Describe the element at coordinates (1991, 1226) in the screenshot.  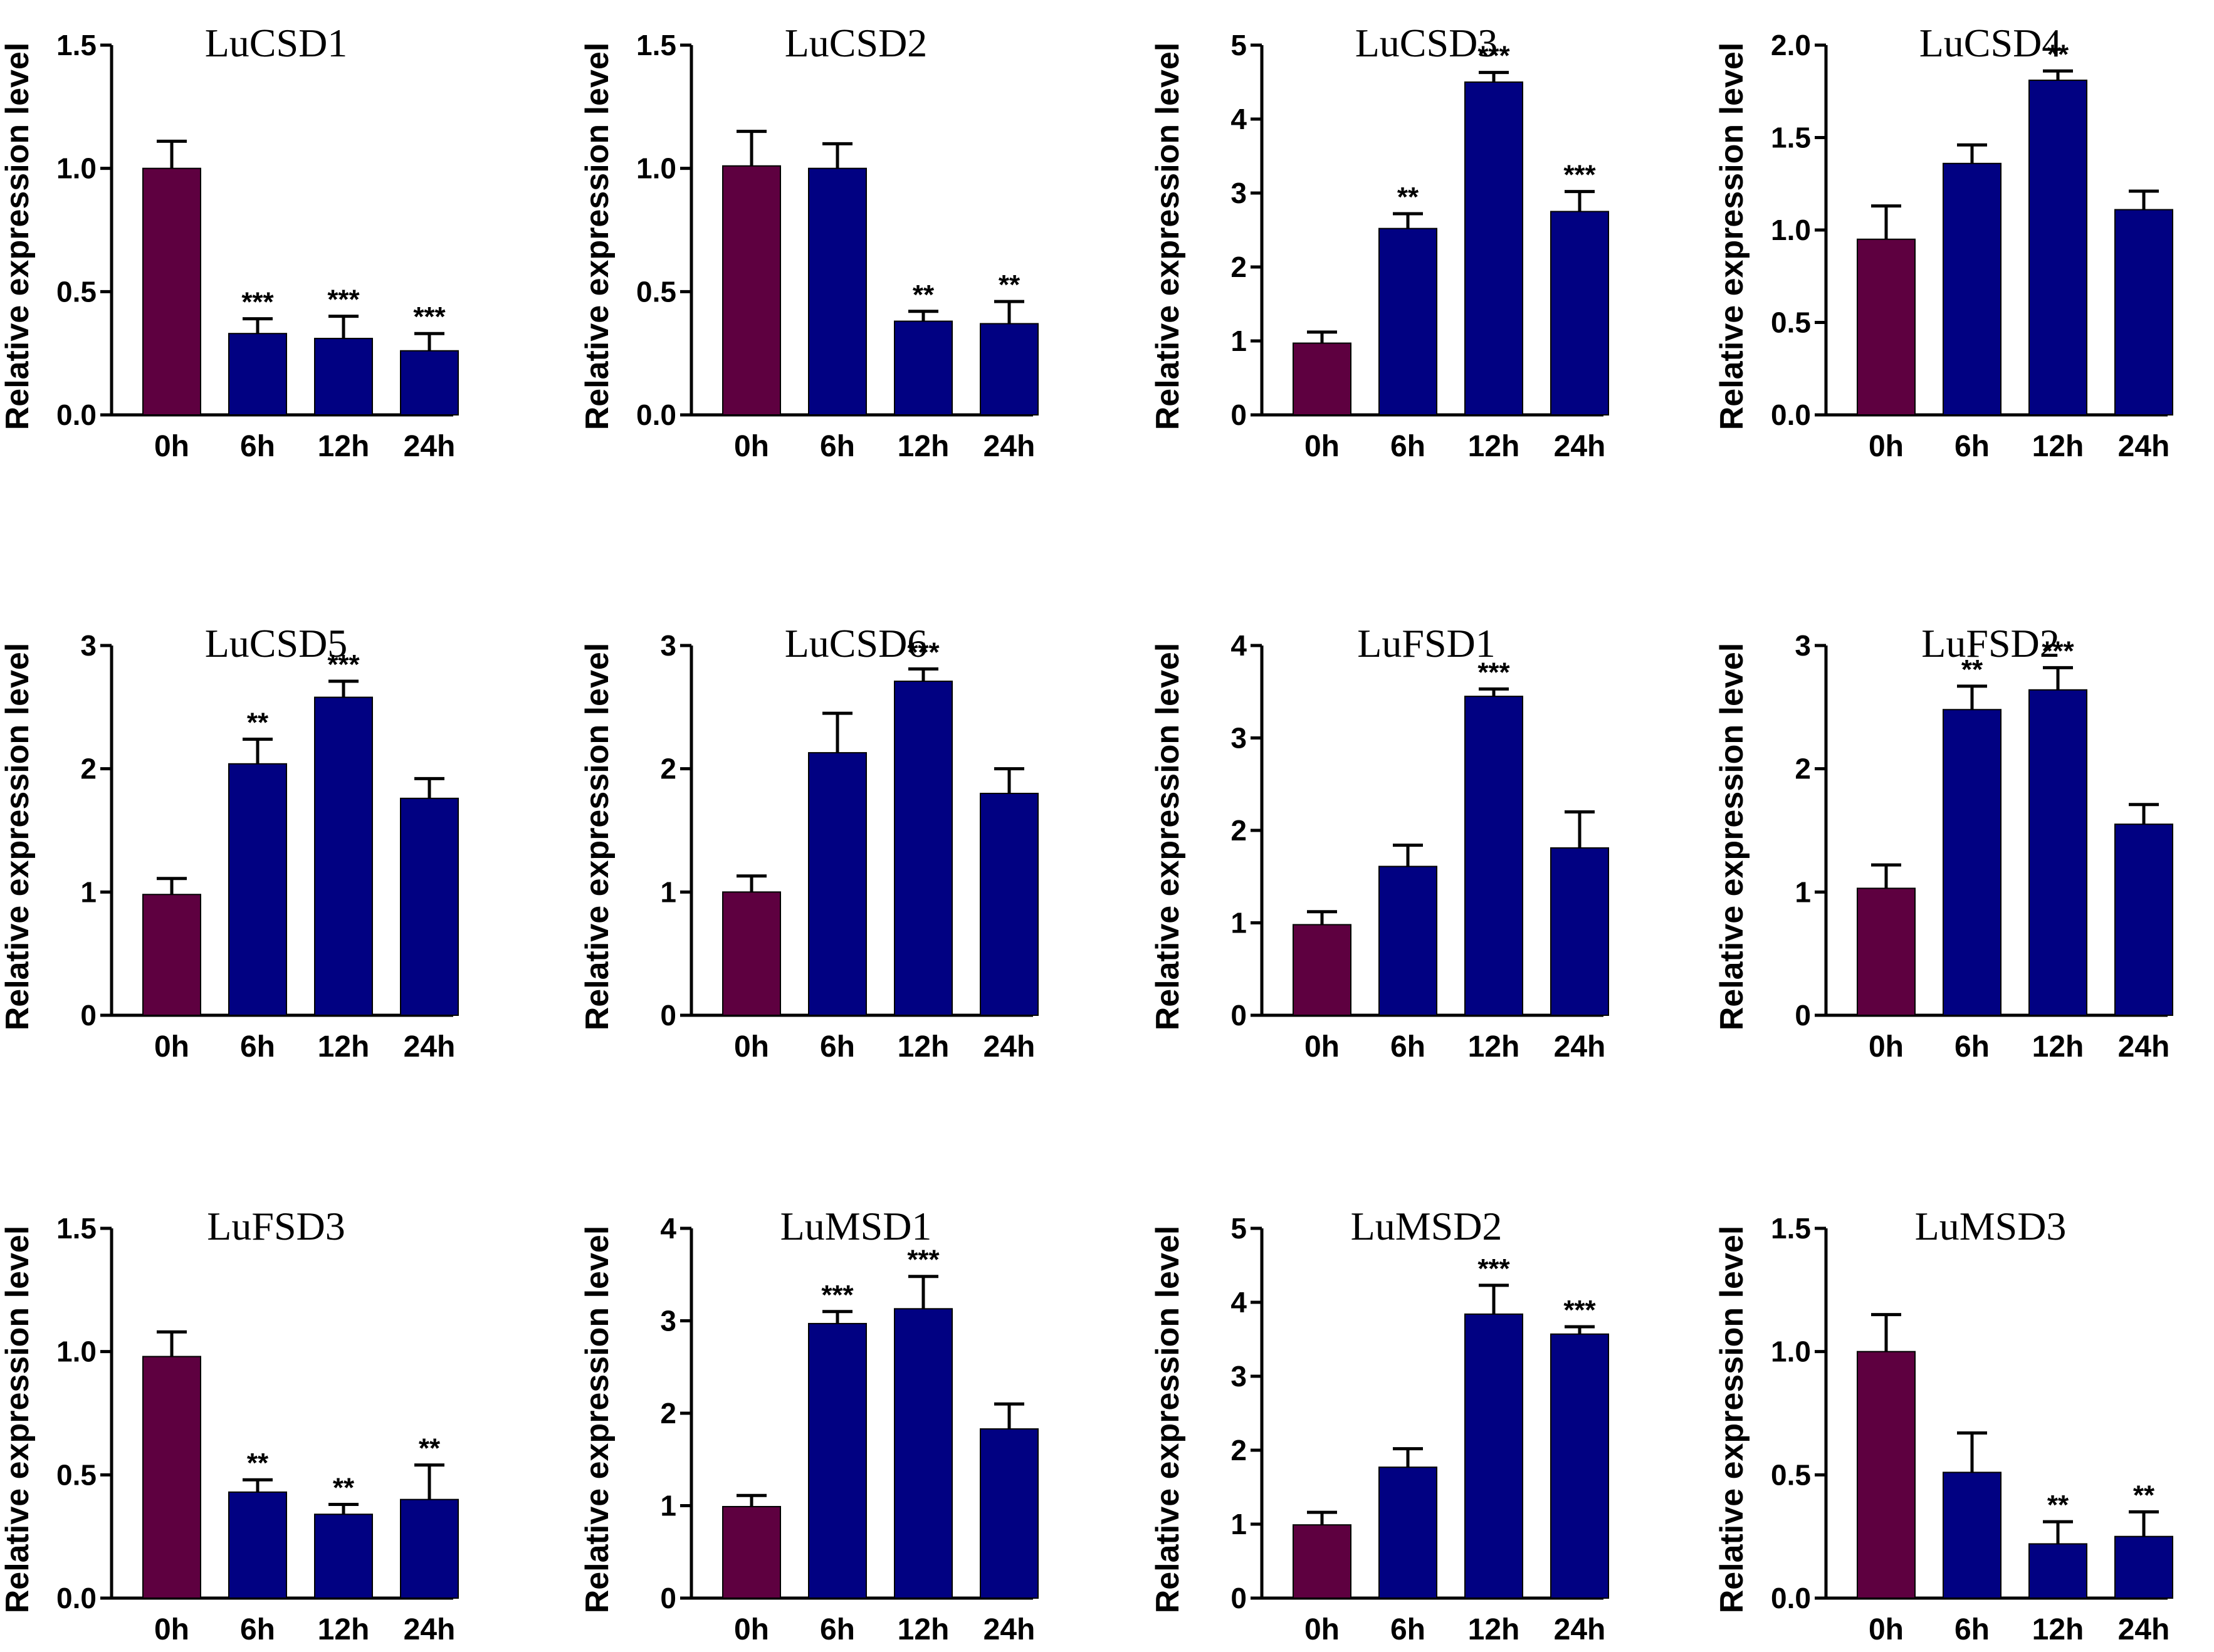
I see `chart-title: LuMSD3` at that location.